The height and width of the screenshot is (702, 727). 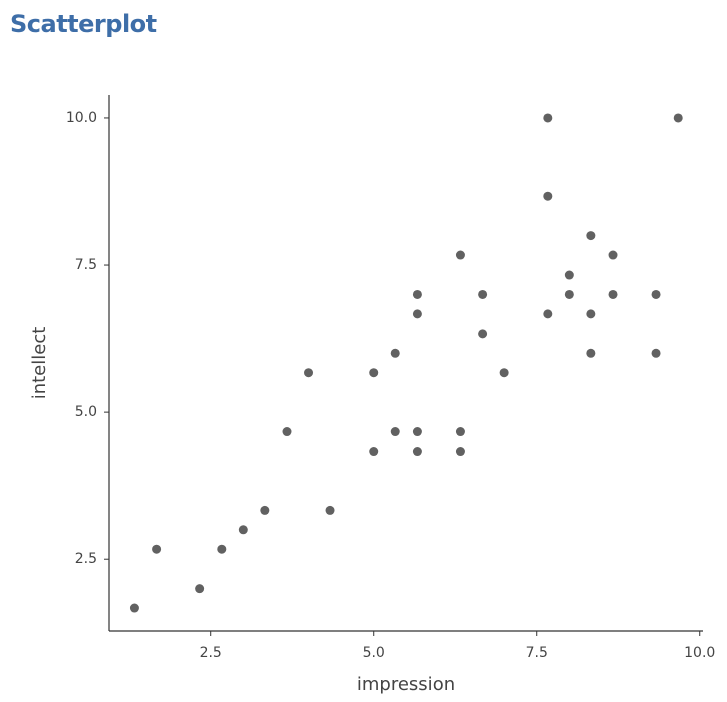 What do you see at coordinates (374, 653) in the screenshot?
I see `x-tick-label: 5.0` at bounding box center [374, 653].